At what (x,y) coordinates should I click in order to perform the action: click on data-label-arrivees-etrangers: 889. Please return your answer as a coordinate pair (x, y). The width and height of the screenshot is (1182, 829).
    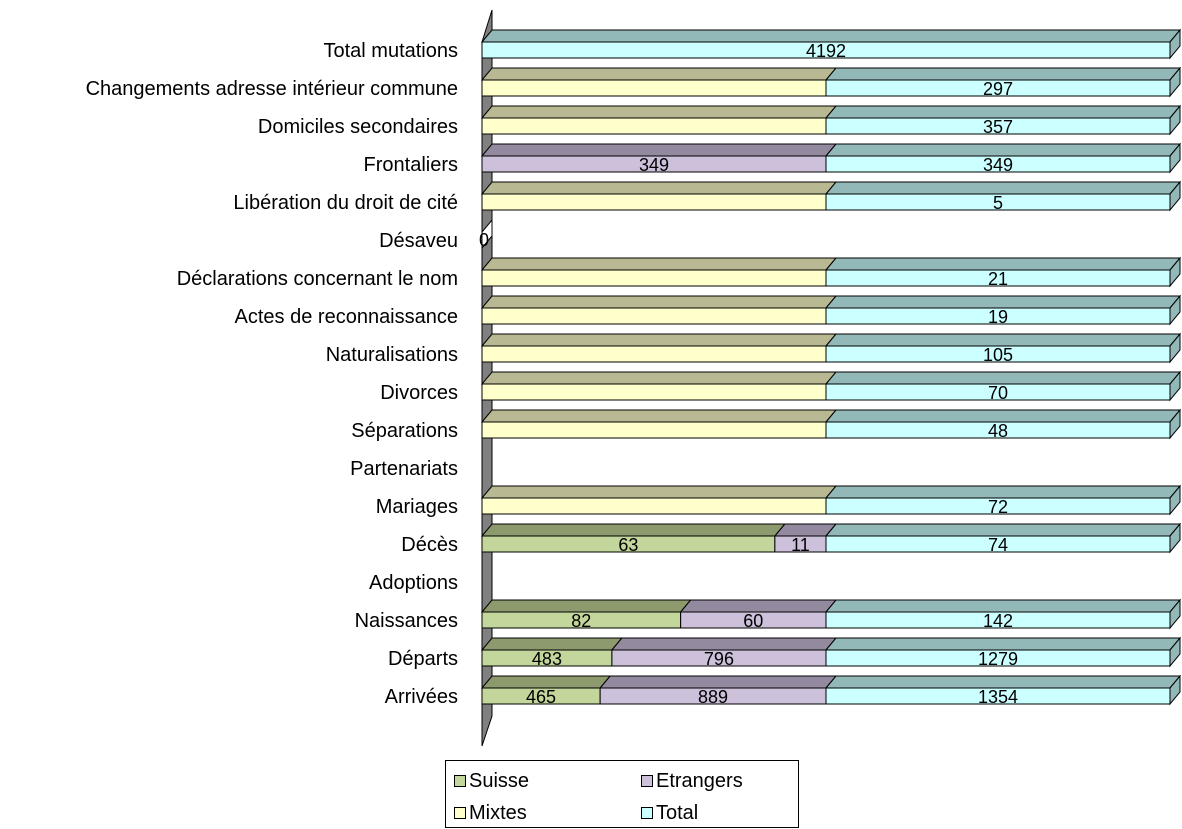
    Looking at the image, I should click on (713, 697).